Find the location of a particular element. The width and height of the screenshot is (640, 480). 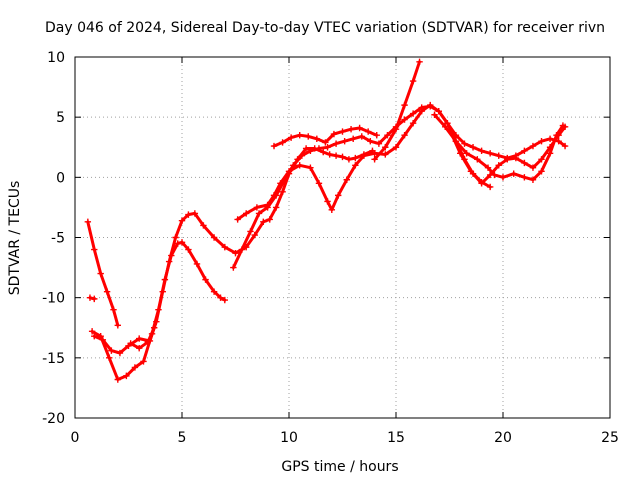

series-line is located at coordinates (397, 110).